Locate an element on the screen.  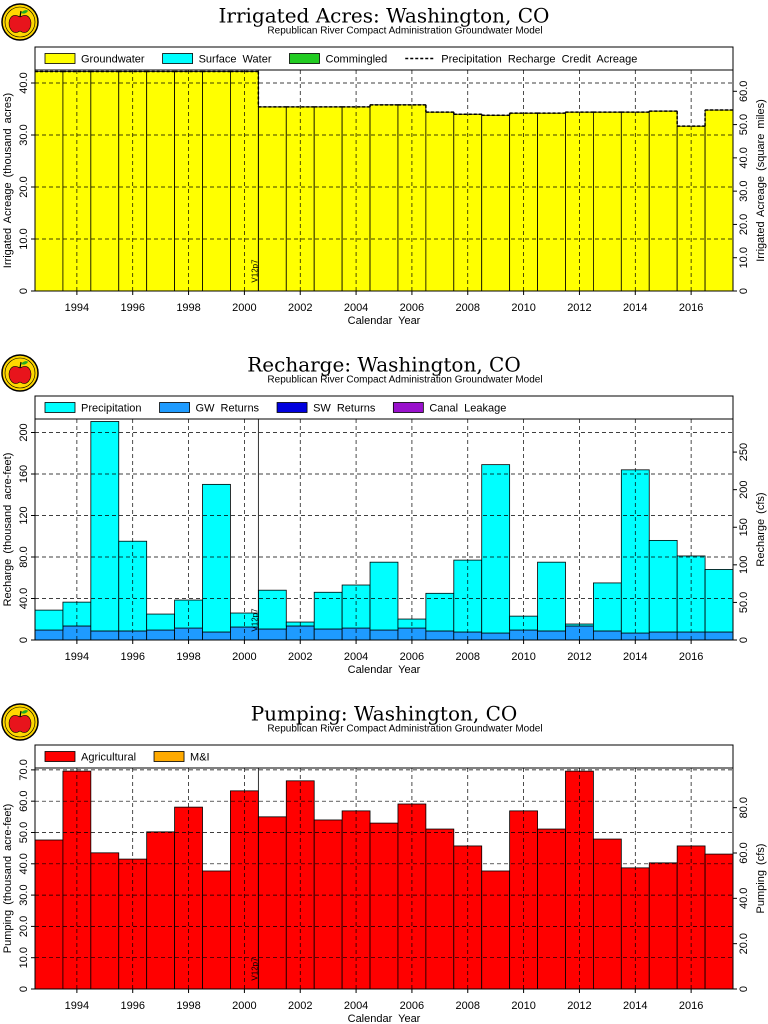
y2-tick-label: 20.0 is located at coordinates (744, 943).